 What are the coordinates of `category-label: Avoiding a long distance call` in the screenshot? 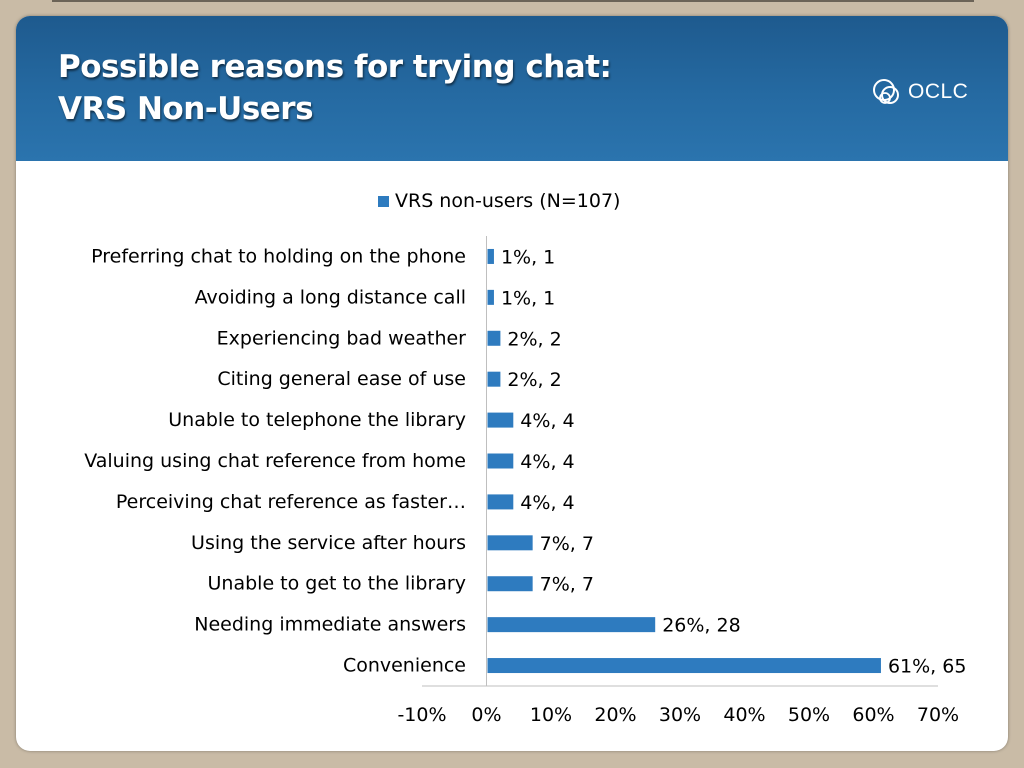 It's located at (330, 297).